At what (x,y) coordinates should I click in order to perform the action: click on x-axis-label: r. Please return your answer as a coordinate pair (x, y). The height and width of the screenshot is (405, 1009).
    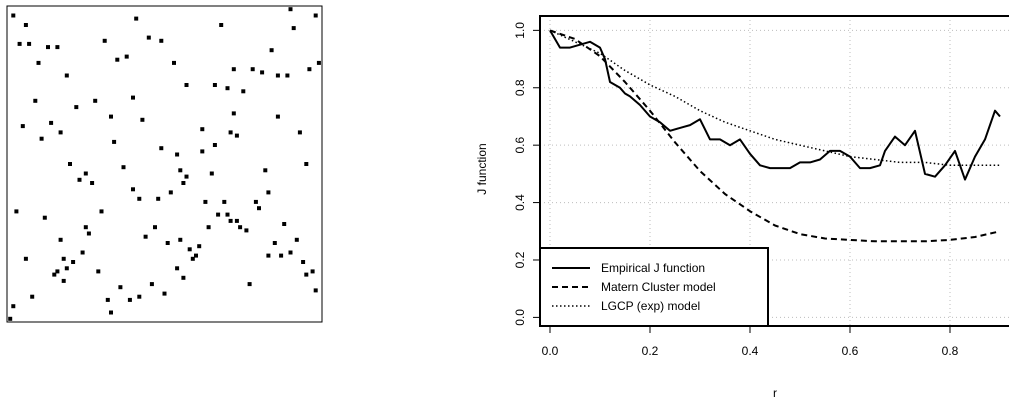
    Looking at the image, I should click on (775, 393).